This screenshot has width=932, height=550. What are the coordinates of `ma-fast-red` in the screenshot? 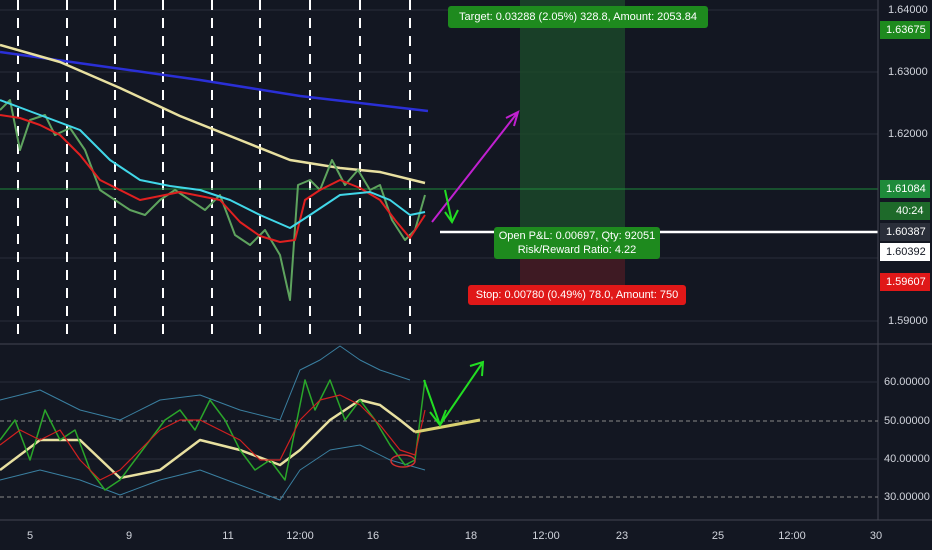 It's located at (213, 178).